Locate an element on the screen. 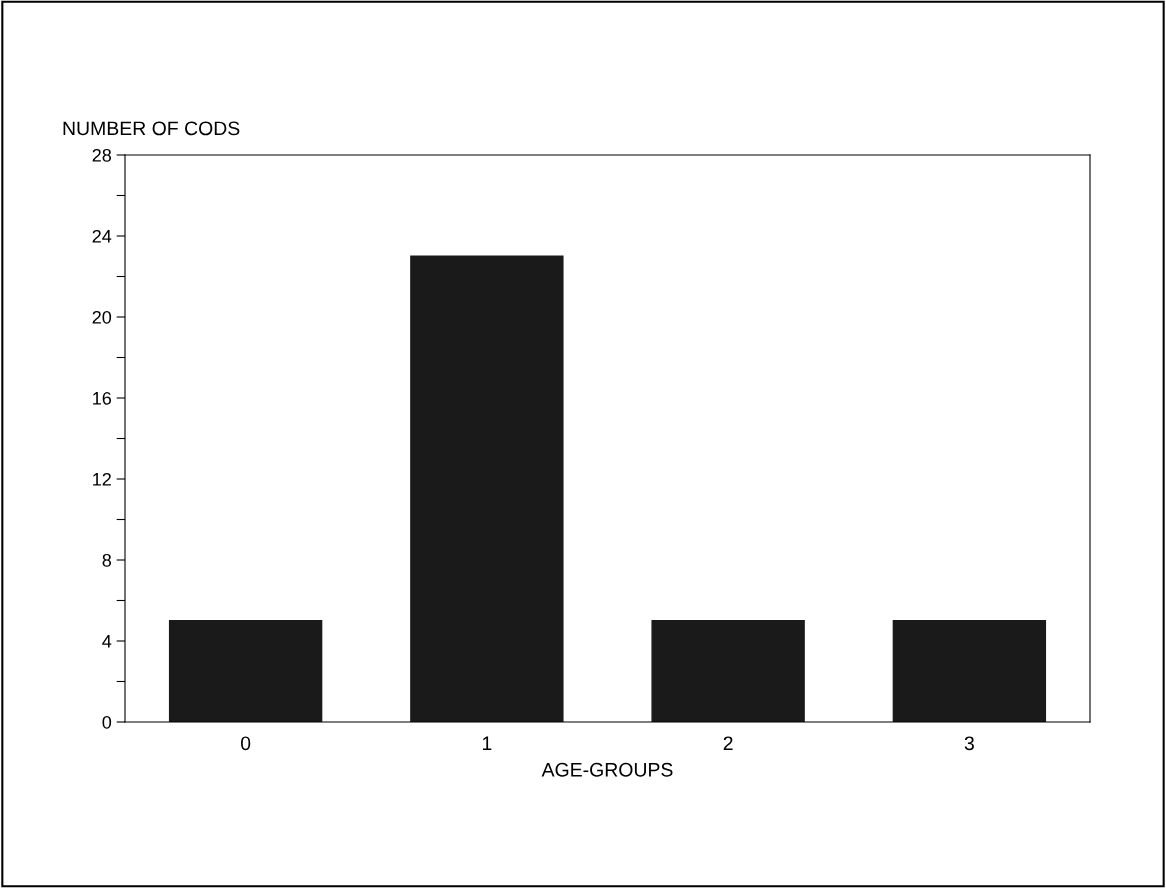 The width and height of the screenshot is (1166, 888). y-tick-label: 16 is located at coordinates (102, 398).